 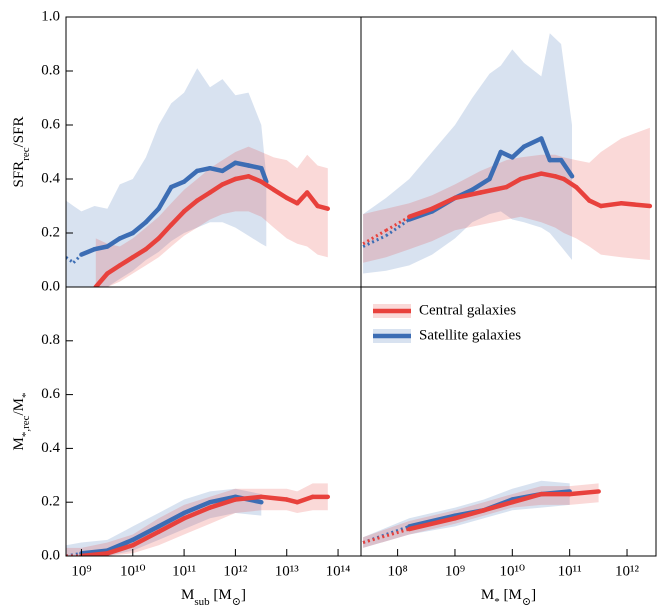 What do you see at coordinates (21, 152) in the screenshot?
I see `y-axis-label: SFRrec/SFR` at bounding box center [21, 152].